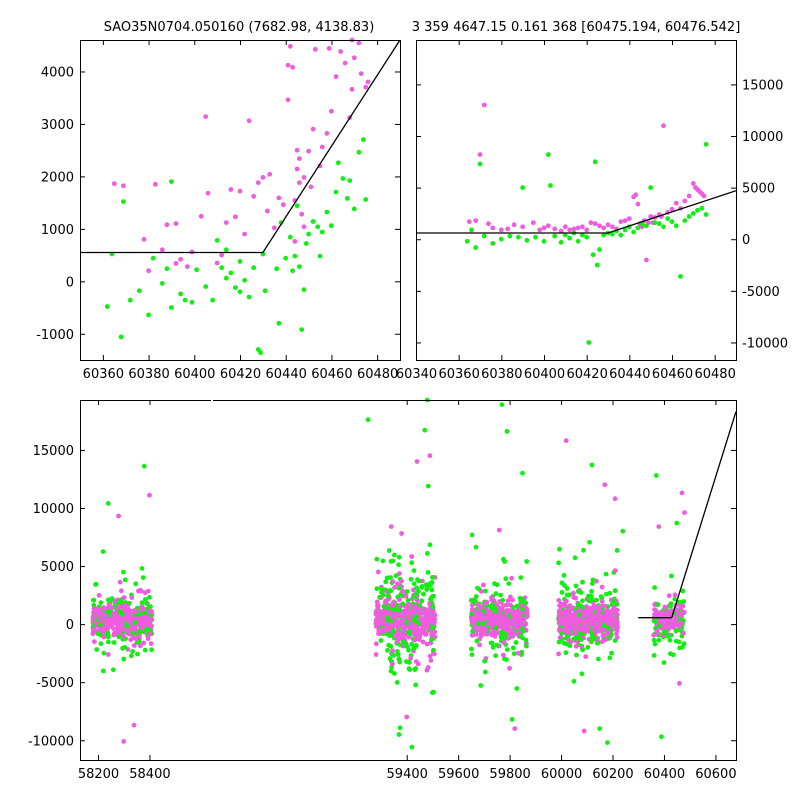 The height and width of the screenshot is (800, 800). What do you see at coordinates (331, 374) in the screenshot?
I see `x-tick-label: 60460` at bounding box center [331, 374].